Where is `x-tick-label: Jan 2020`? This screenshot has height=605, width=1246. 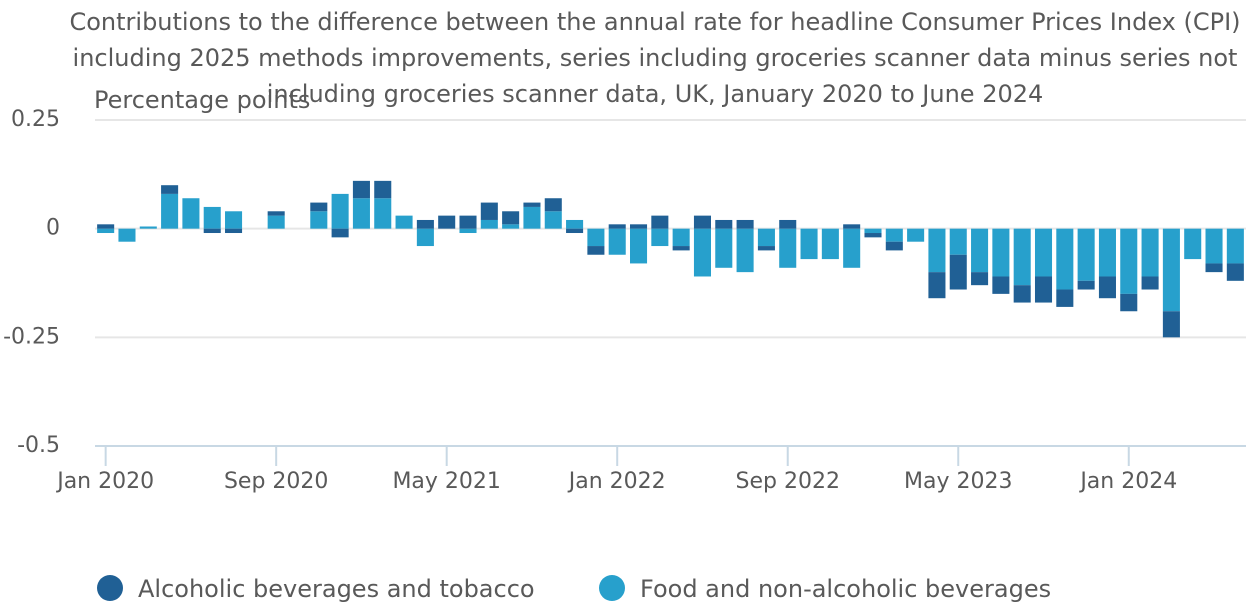 x-tick-label: Jan 2020 is located at coordinates (104, 481).